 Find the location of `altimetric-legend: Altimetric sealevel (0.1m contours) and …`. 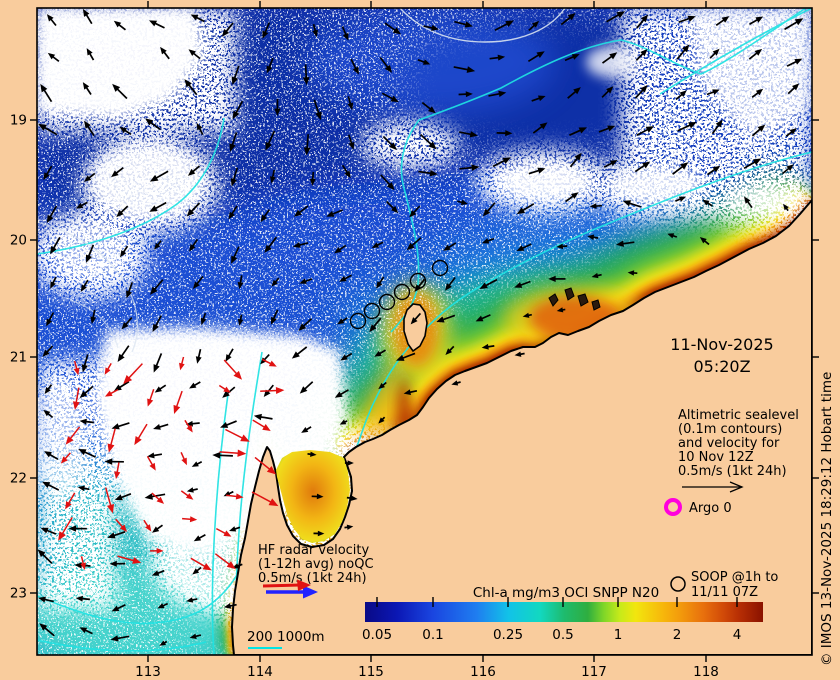

altimetric-legend: Altimetric sealevel (0.1m contours) and … is located at coordinates (738, 450).